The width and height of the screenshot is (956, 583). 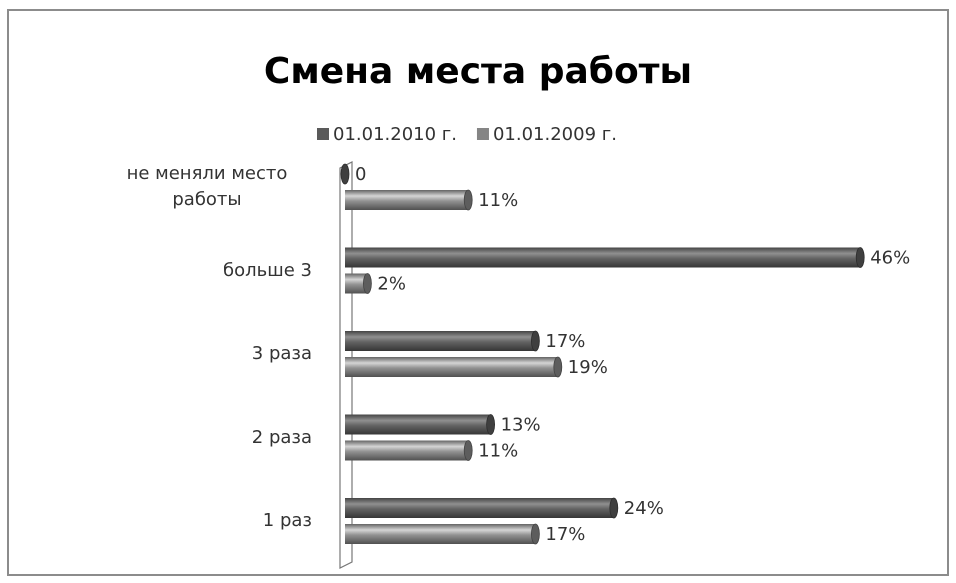 What do you see at coordinates (391, 284) in the screenshot?
I see `value-label: 2%` at bounding box center [391, 284].